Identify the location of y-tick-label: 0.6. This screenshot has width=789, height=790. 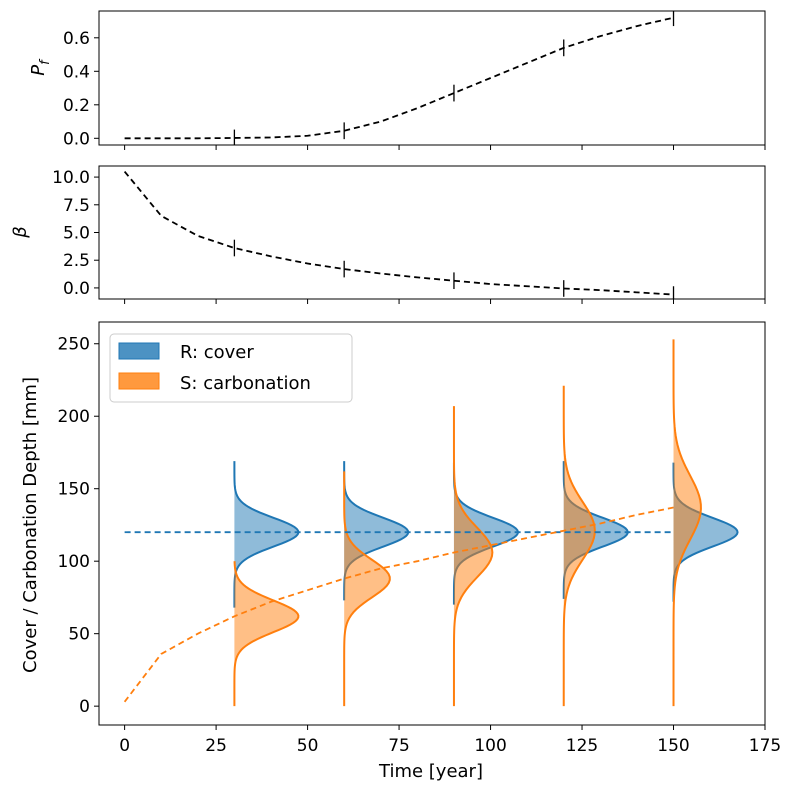
(76, 39).